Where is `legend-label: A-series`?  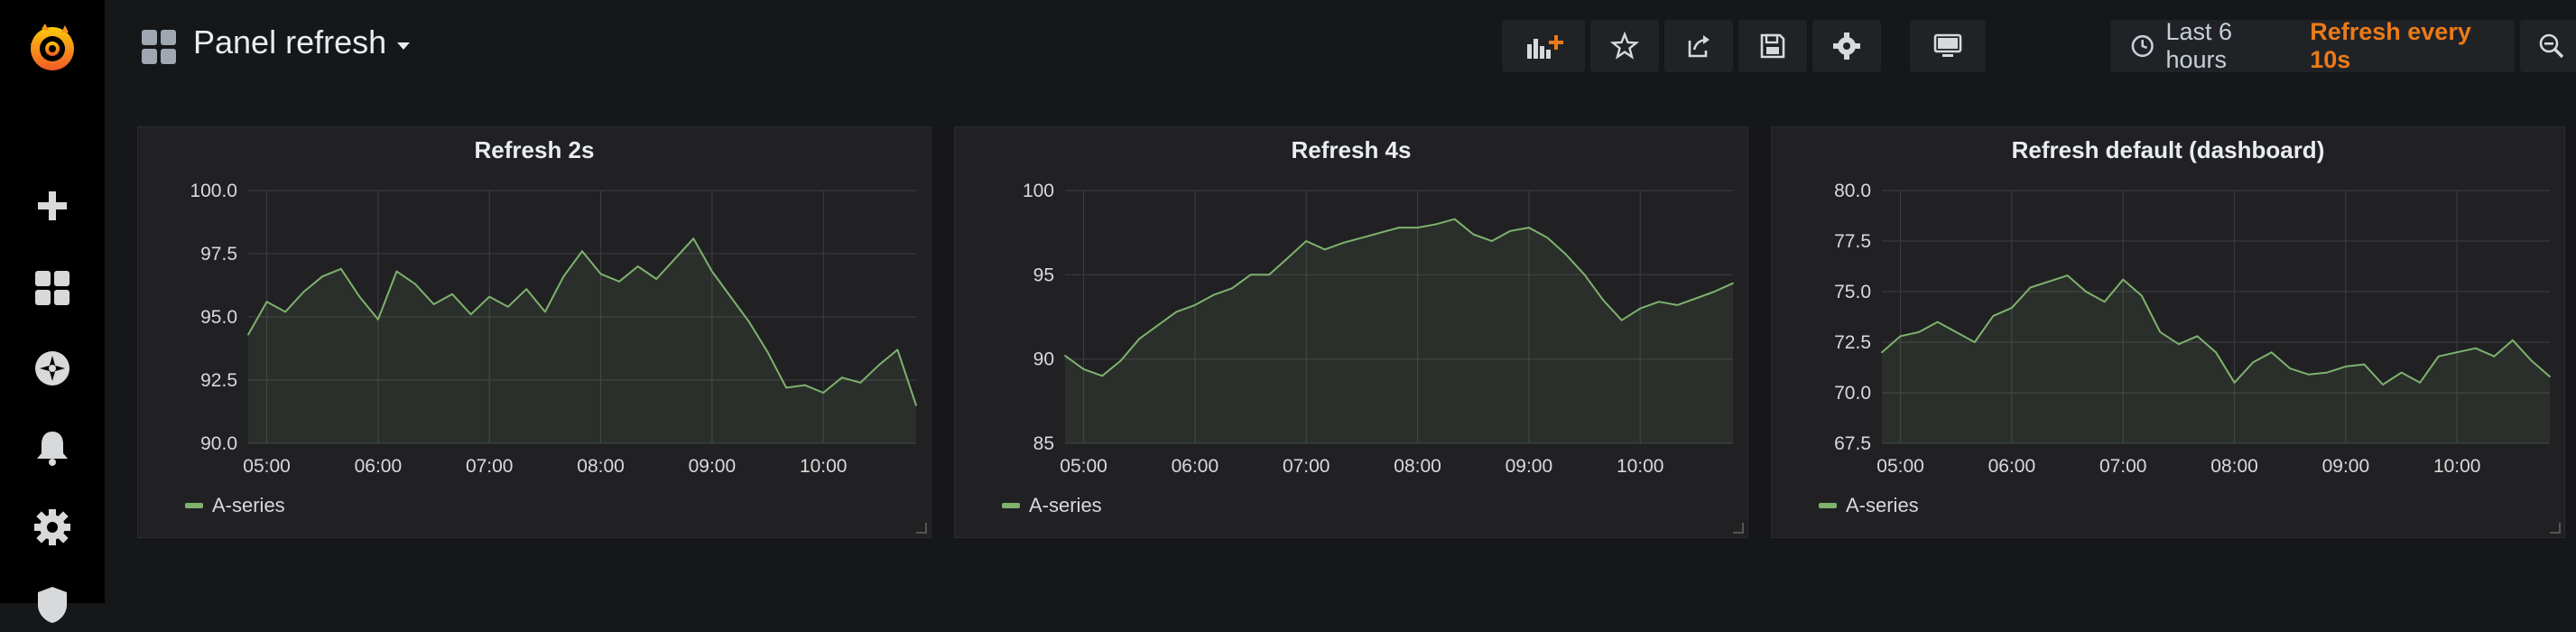 legend-label: A-series is located at coordinates (1065, 505).